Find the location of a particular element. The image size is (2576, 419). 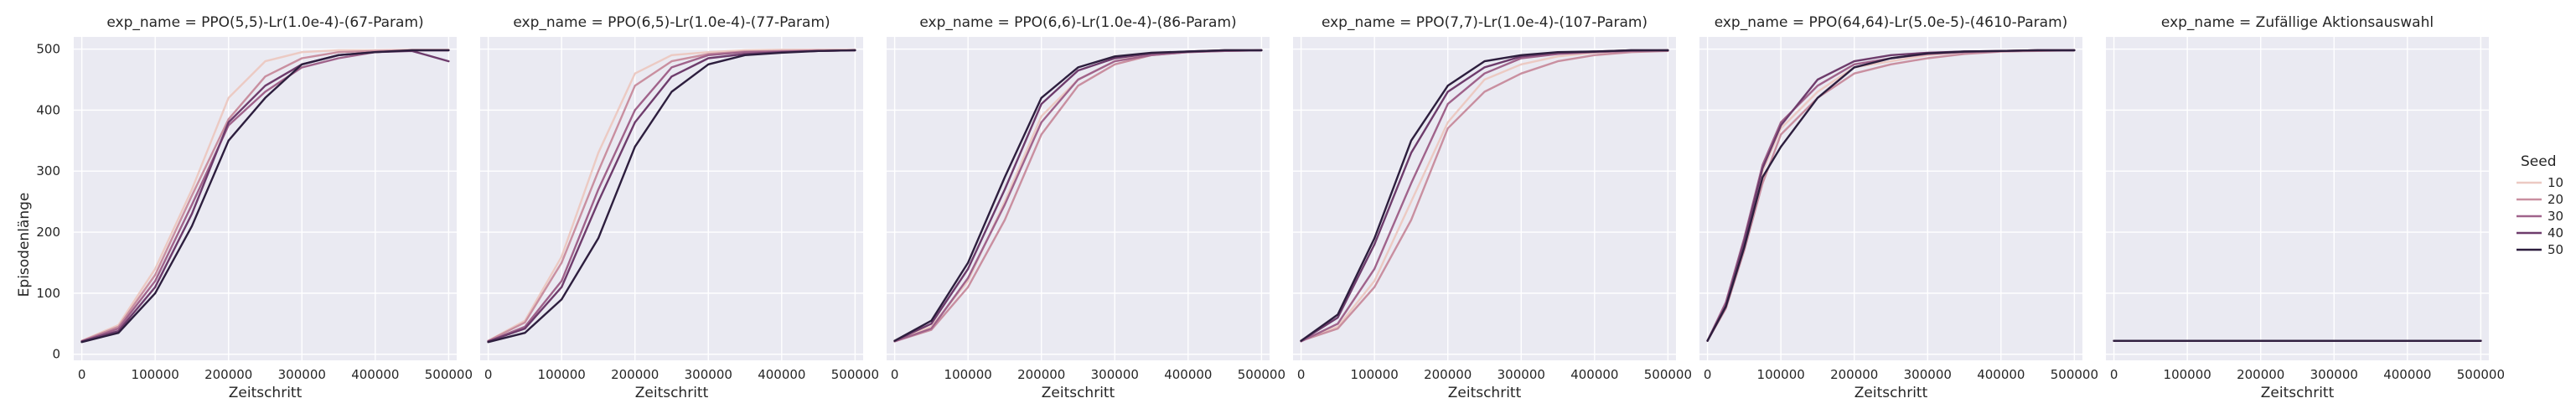

legend-label: 50 is located at coordinates (2555, 249).